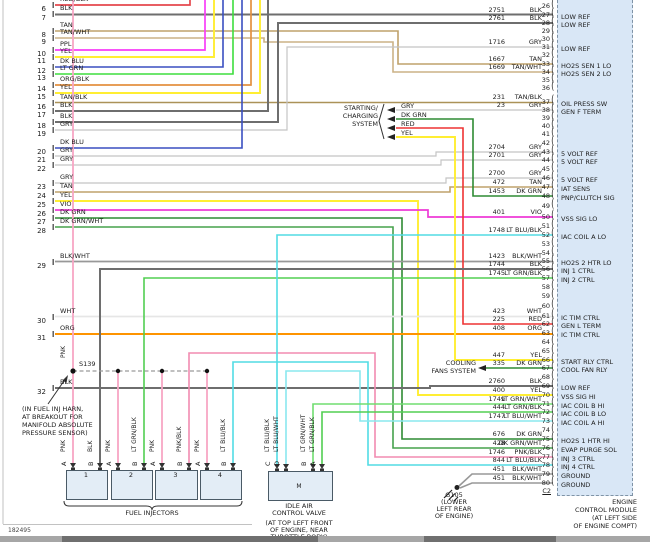  What do you see at coordinates (498, 97) in the screenshot?
I see `ecm-wire-number: 231` at bounding box center [498, 97].